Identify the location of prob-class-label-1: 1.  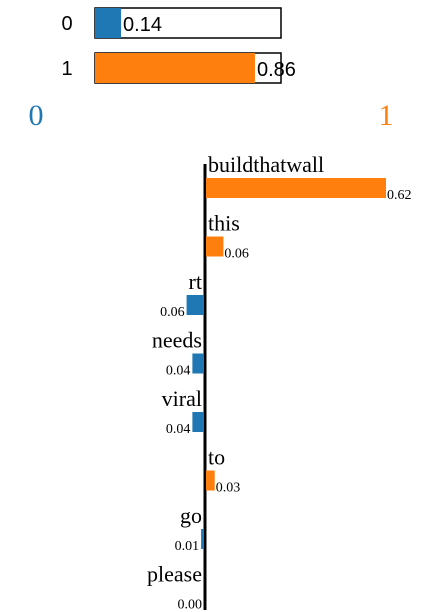
(66, 69).